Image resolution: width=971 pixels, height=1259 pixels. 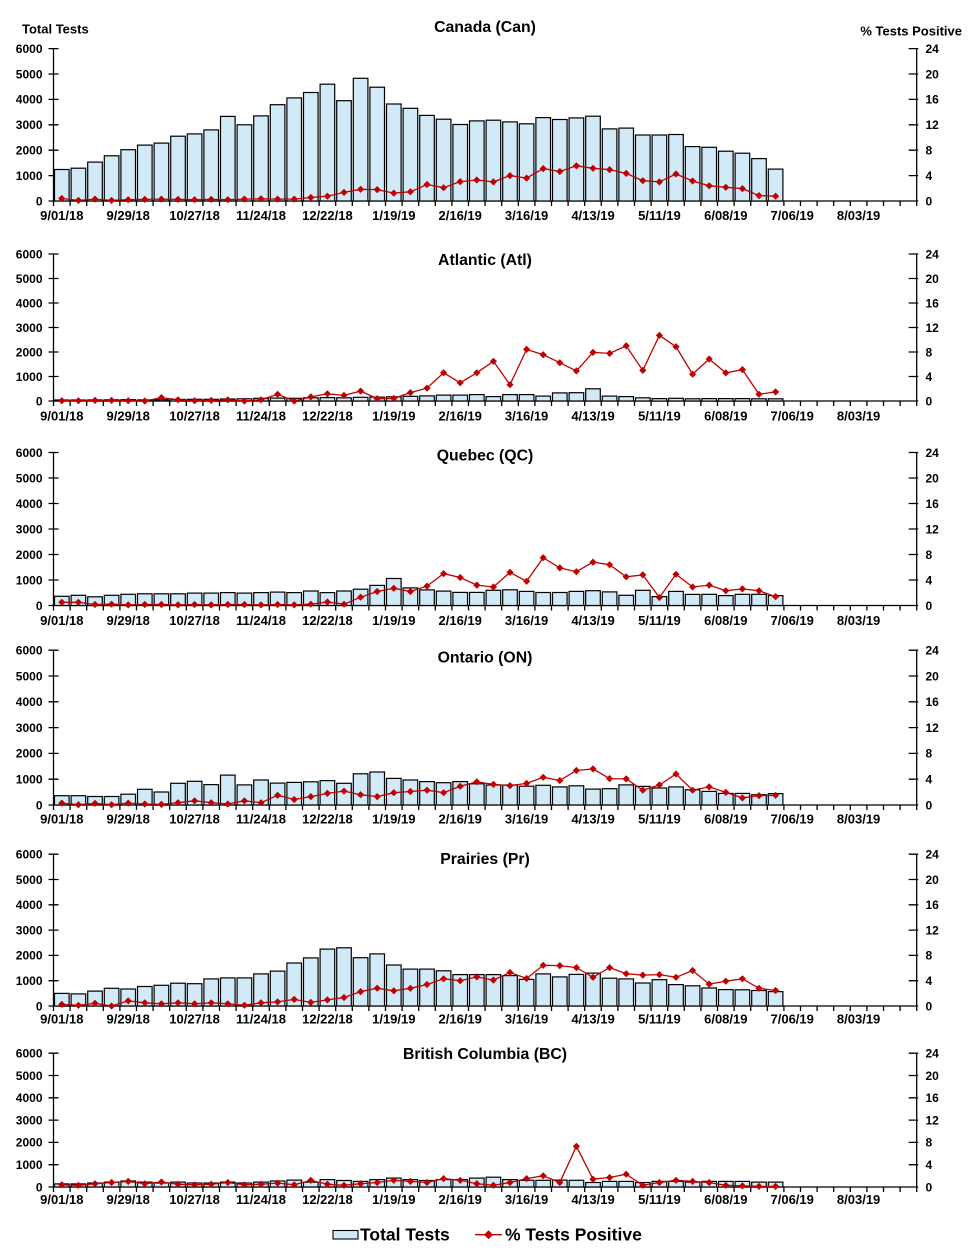 I want to click on svg-text: Ontario (ON), so click(x=485, y=657).